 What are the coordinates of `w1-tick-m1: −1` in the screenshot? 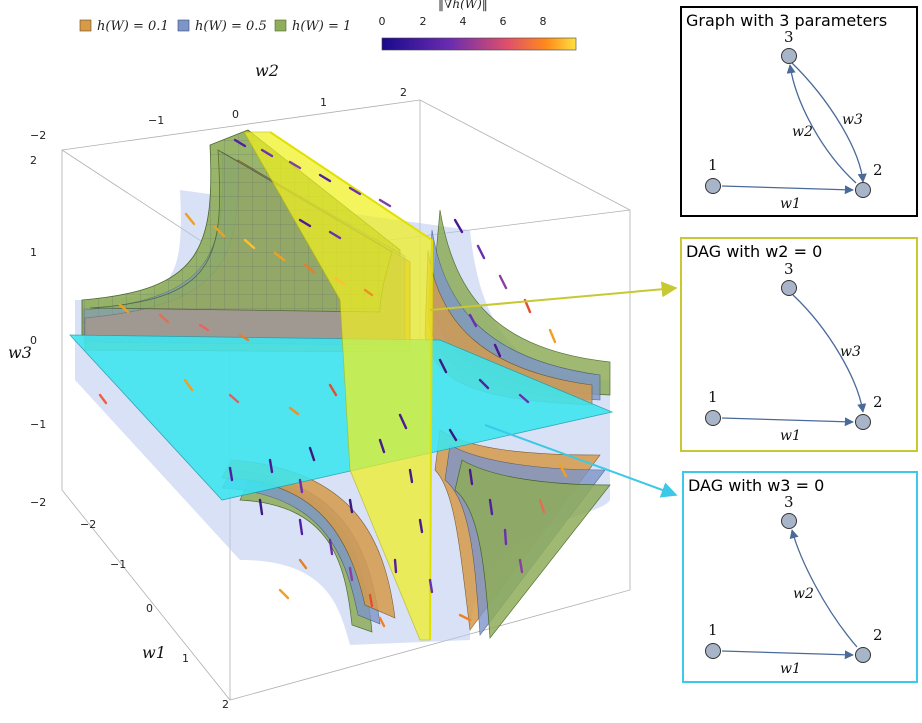 It's located at (118, 564).